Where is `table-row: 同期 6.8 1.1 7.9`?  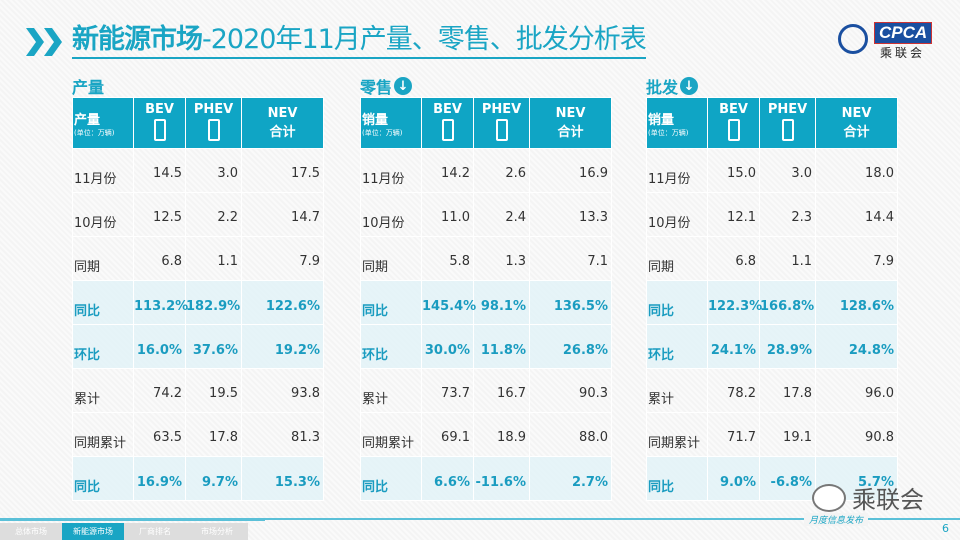
table-row: 同期 6.8 1.1 7.9 is located at coordinates (772, 258).